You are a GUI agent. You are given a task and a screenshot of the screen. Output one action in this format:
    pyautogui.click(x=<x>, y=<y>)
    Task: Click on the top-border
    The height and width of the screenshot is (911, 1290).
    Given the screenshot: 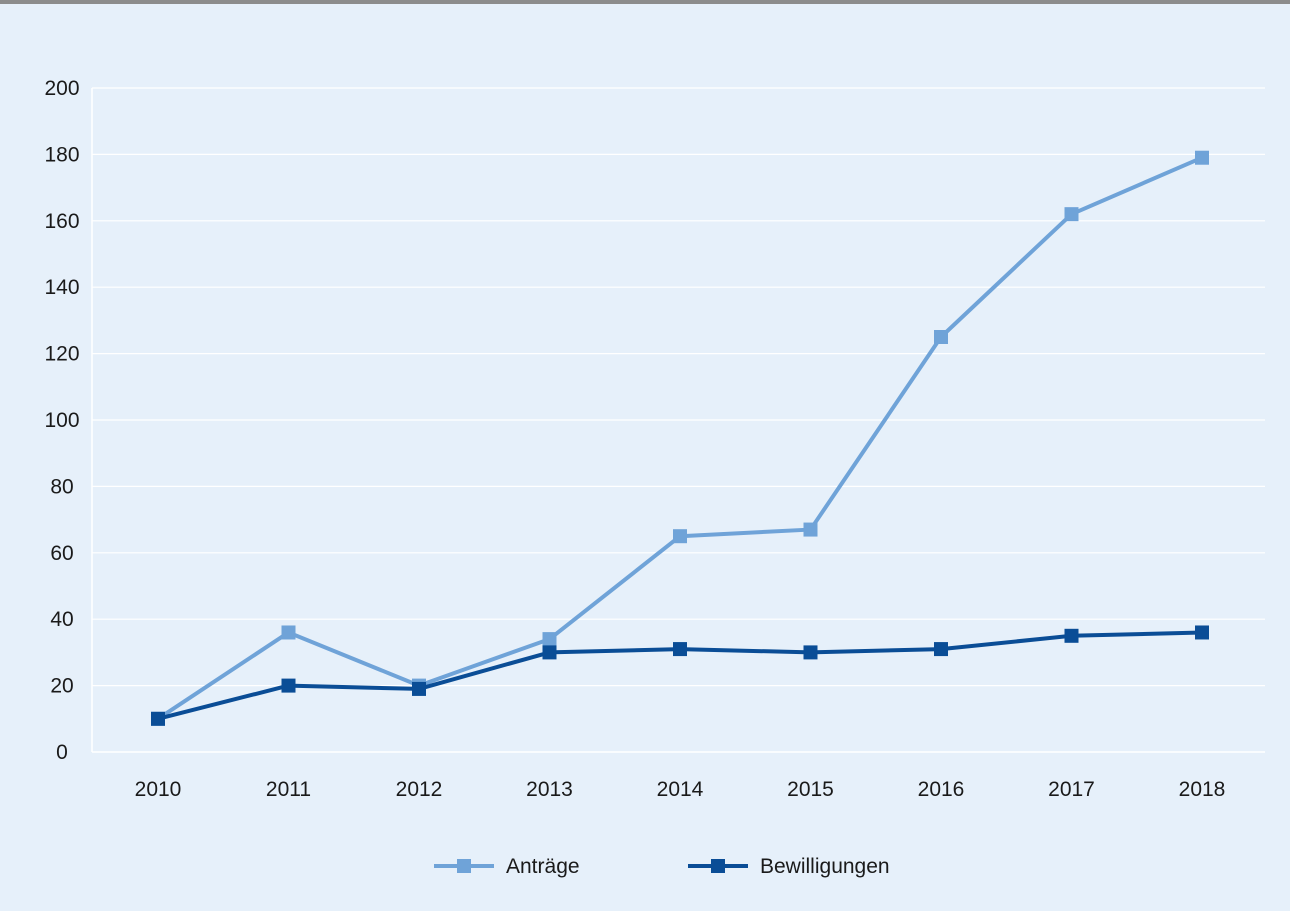 What is the action you would take?
    pyautogui.click(x=645, y=2)
    